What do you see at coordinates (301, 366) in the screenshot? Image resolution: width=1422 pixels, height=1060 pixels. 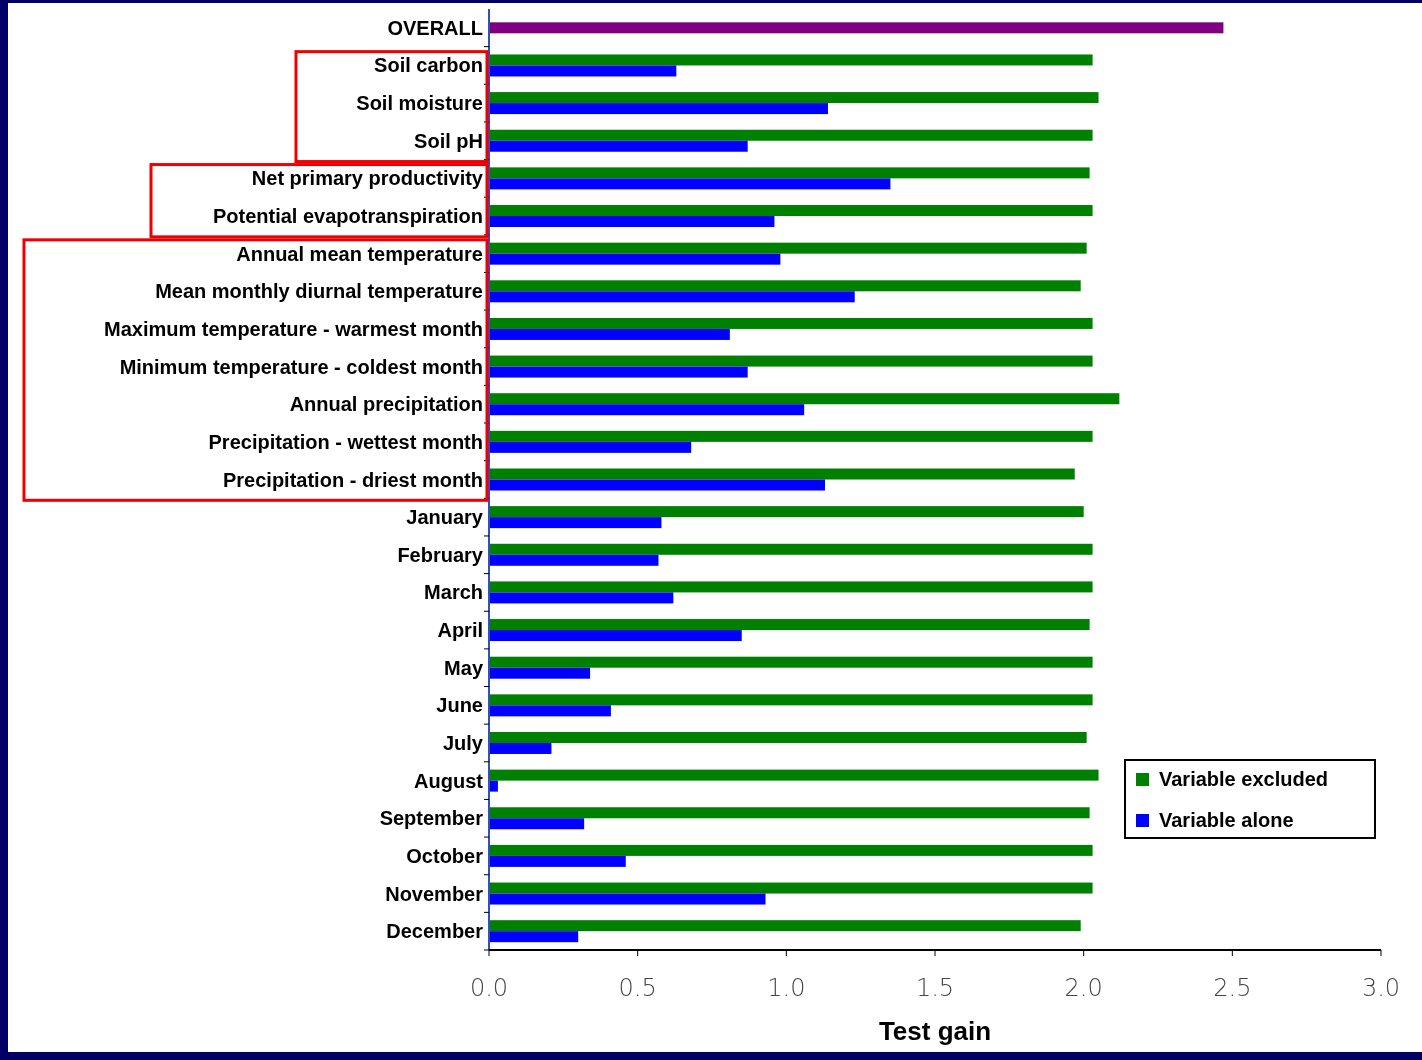 I see `y-tick-label: Minimum temperature - coldest month` at bounding box center [301, 366].